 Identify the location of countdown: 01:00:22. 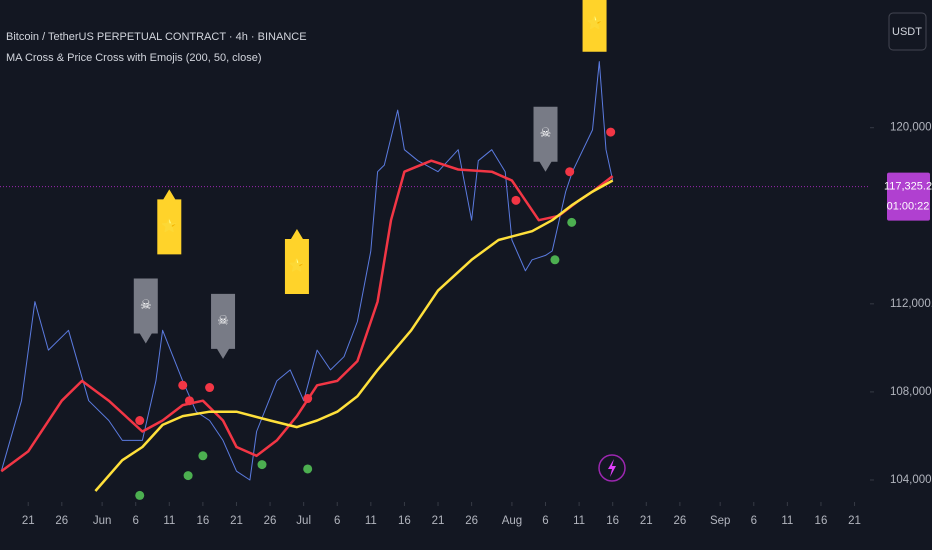
(908, 207).